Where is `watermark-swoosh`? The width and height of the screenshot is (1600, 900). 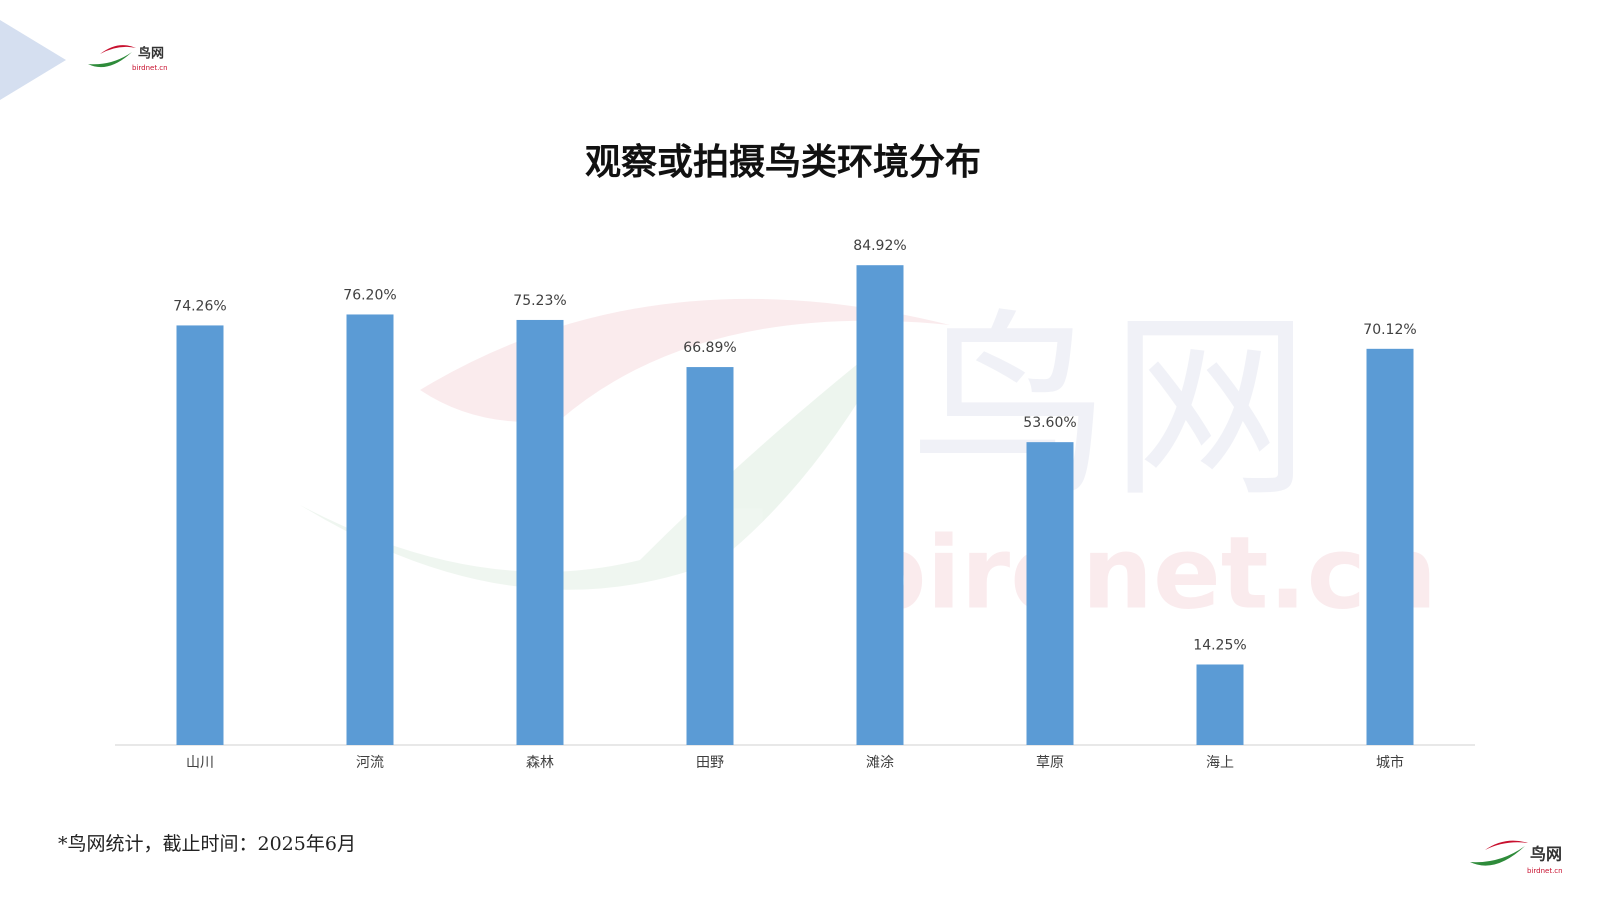 watermark-swoosh is located at coordinates (600, 460).